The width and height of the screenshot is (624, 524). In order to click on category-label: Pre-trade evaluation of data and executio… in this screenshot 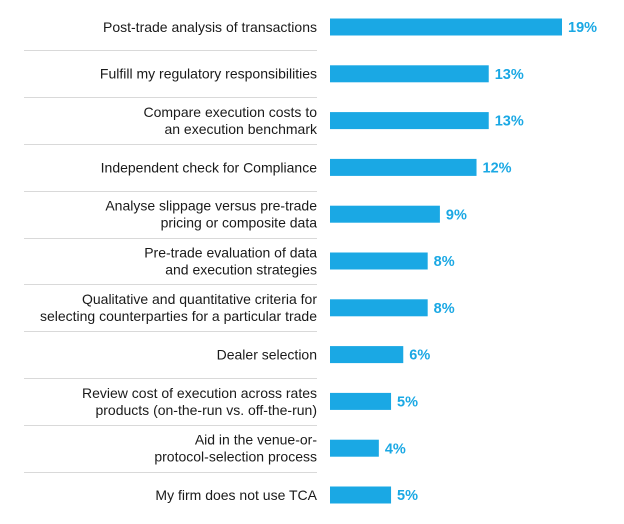, I will do `click(230, 260)`.